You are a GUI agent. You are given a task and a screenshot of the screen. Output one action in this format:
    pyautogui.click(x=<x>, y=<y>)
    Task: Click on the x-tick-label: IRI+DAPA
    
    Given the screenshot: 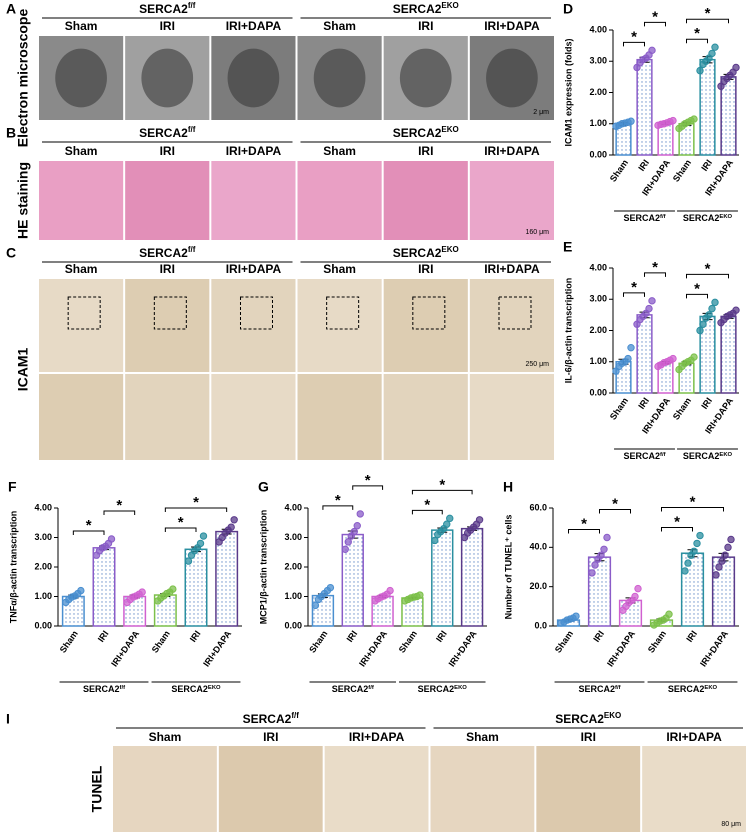 What is the action you would take?
    pyautogui.click(x=463, y=648)
    